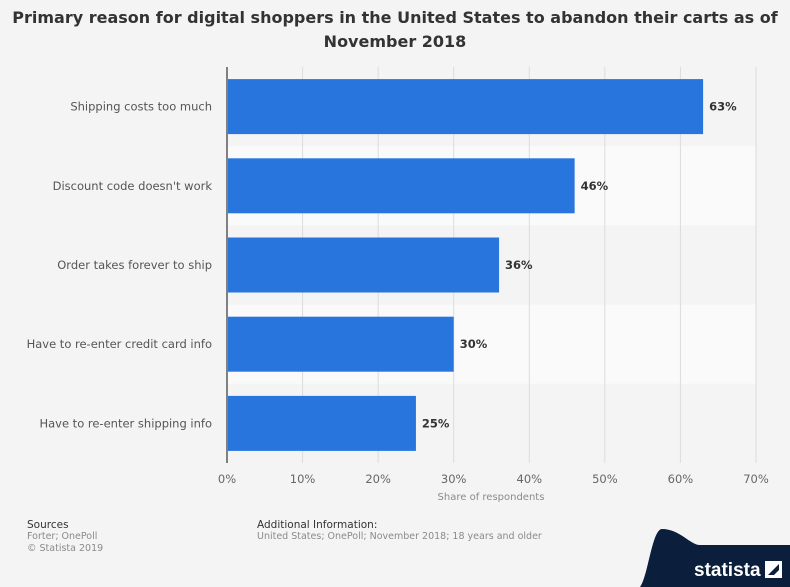  I want to click on category-label: Order takes forever to ship, so click(134, 265).